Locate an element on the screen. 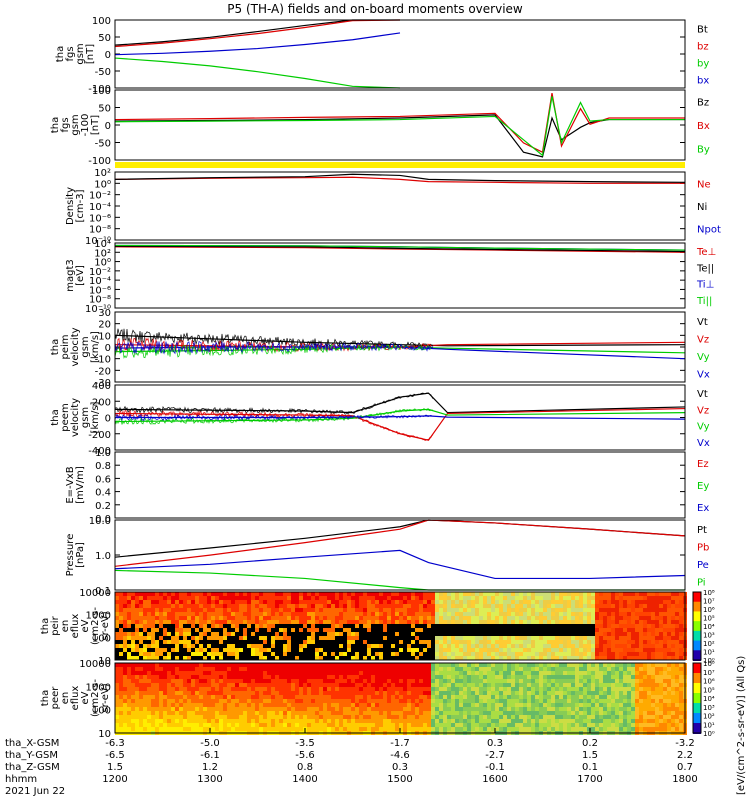 This screenshot has width=750, height=800. ylabel-line: en is located at coordinates (65, 698).